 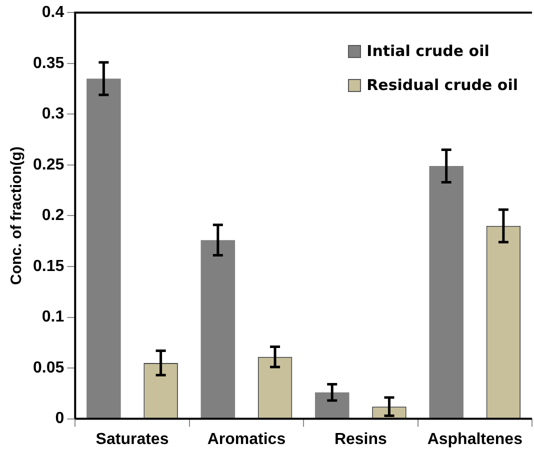 I want to click on y-tick-label: 0, so click(x=59, y=419).